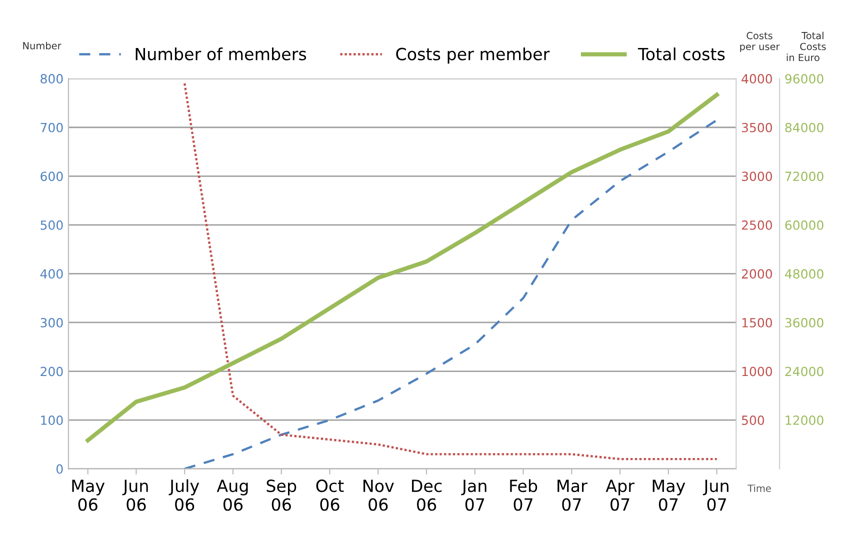 Image resolution: width=856 pixels, height=542 pixels. I want to click on legend-label: Total costs, so click(681, 53).